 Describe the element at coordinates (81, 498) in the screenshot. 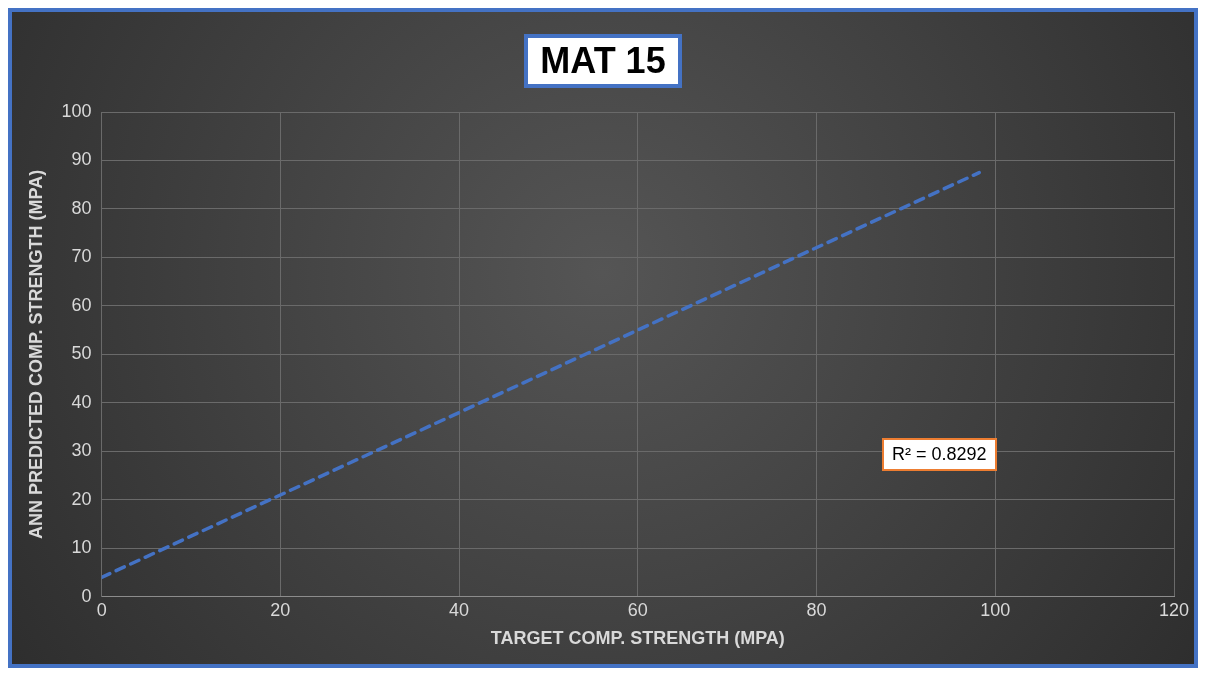

I see `y-tick-label: 20` at that location.